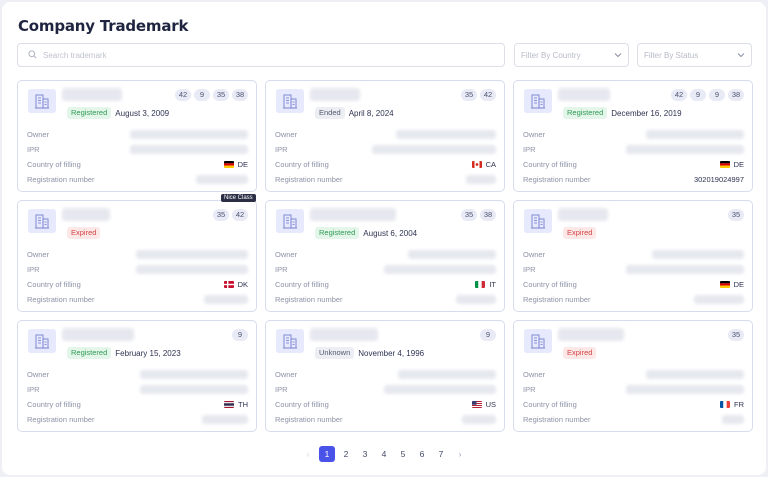 This screenshot has height=477, width=768. Describe the element at coordinates (142, 113) in the screenshot. I see `registration-date: August 3, 2009` at that location.